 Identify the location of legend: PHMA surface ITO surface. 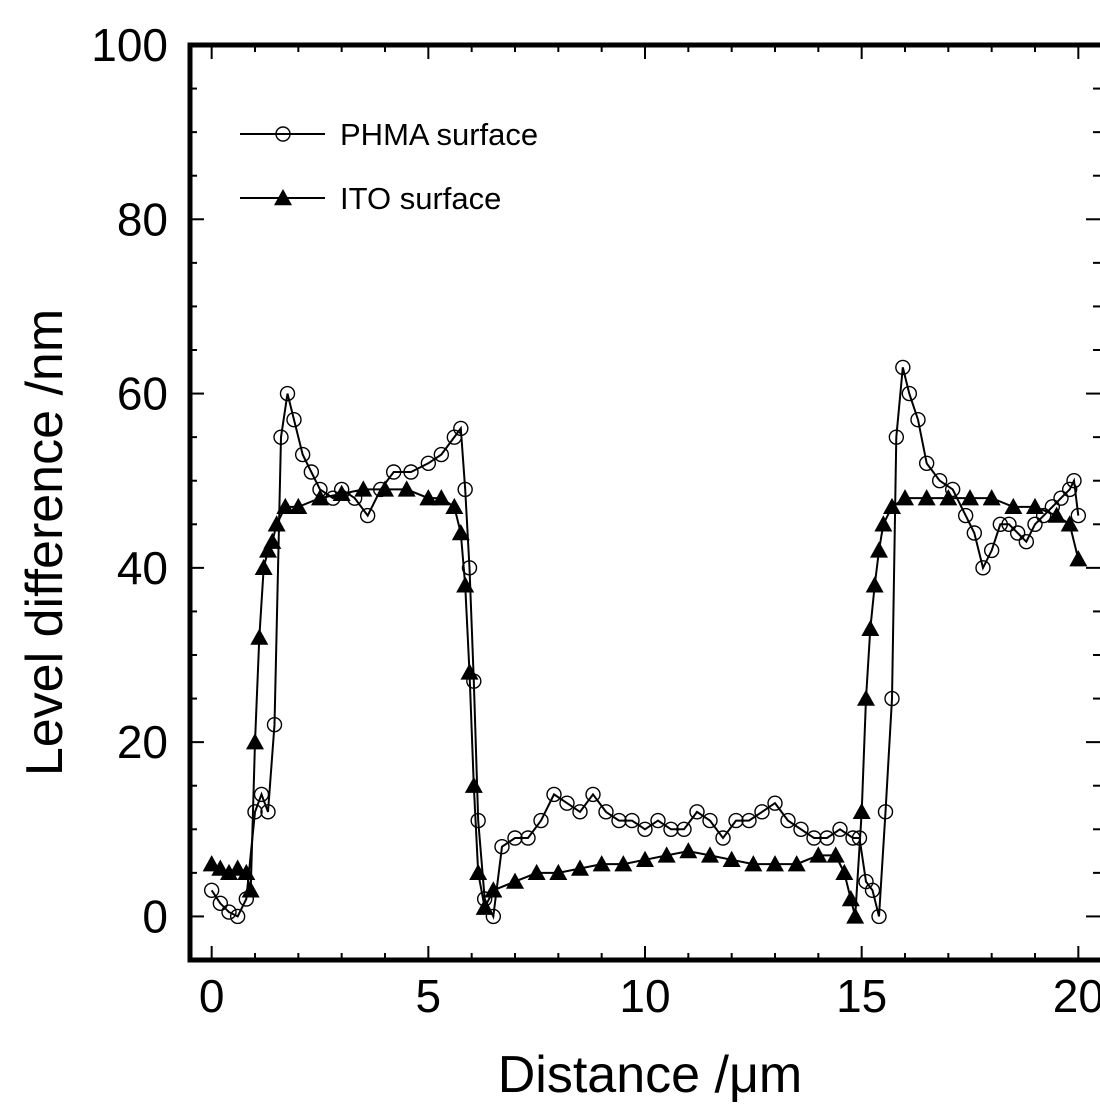
(389, 166).